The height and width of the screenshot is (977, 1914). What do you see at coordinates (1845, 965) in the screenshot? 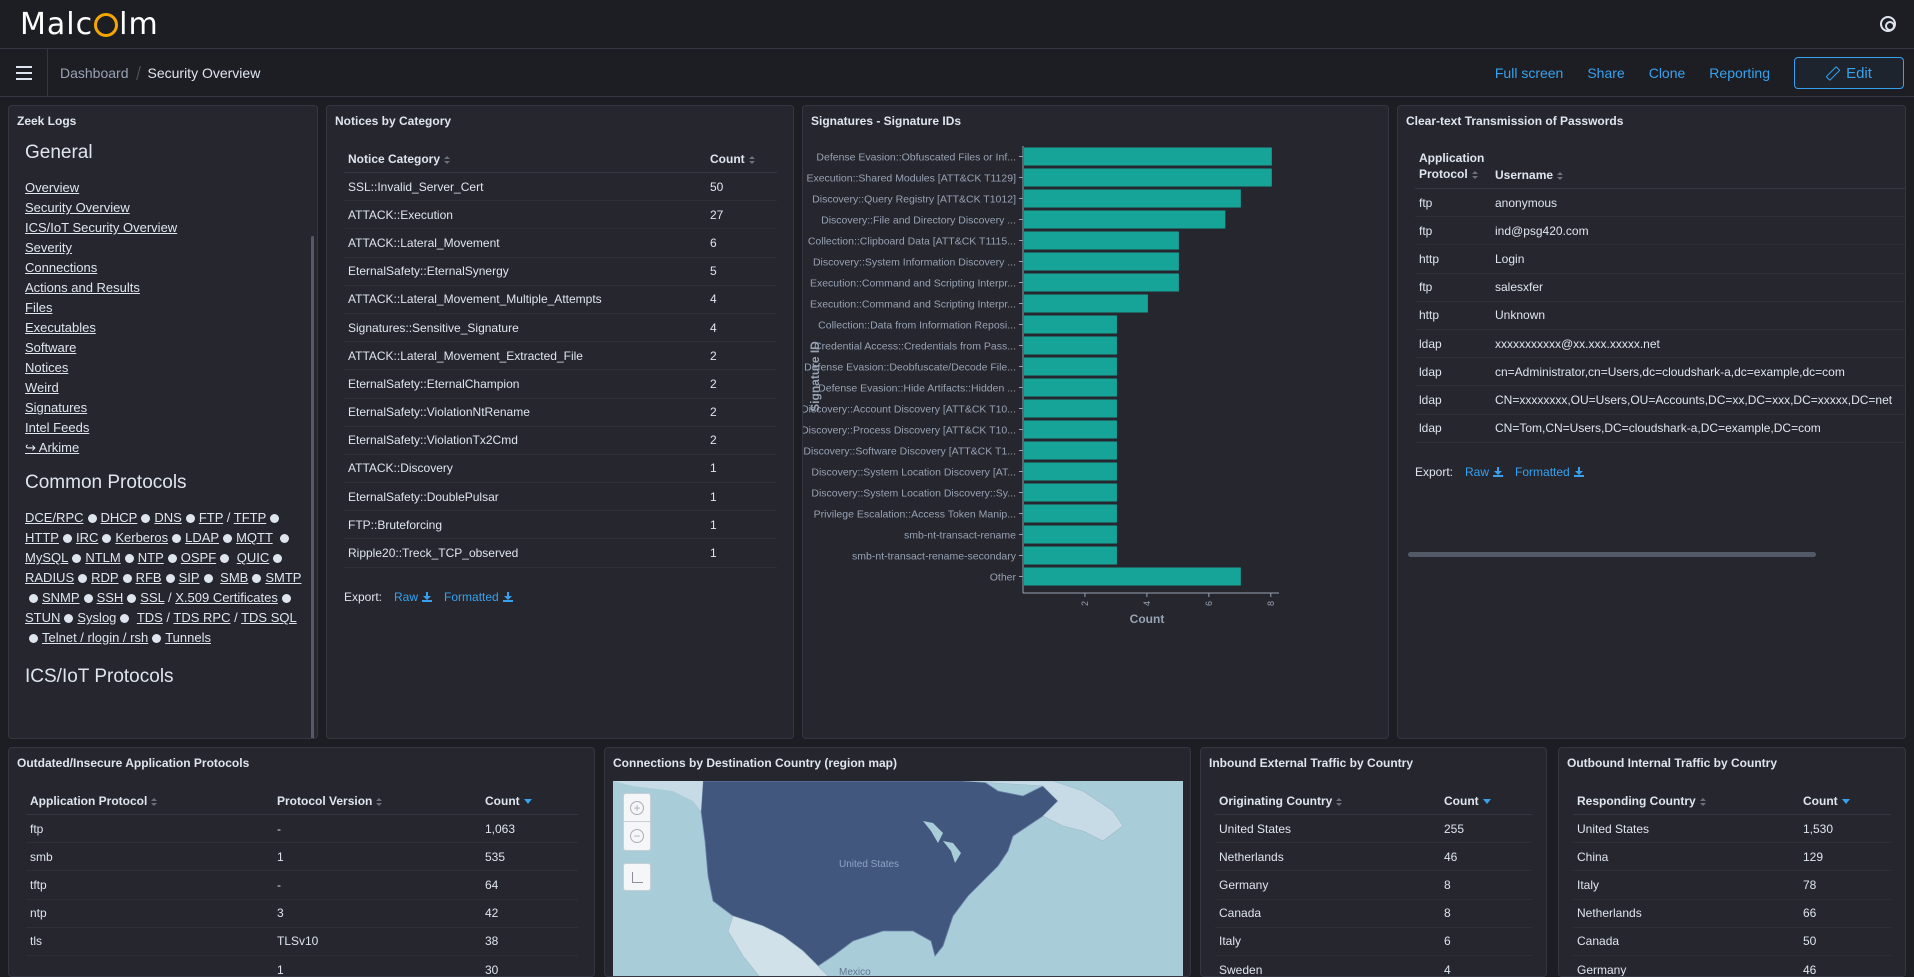
I see `table-cell: 46` at bounding box center [1845, 965].